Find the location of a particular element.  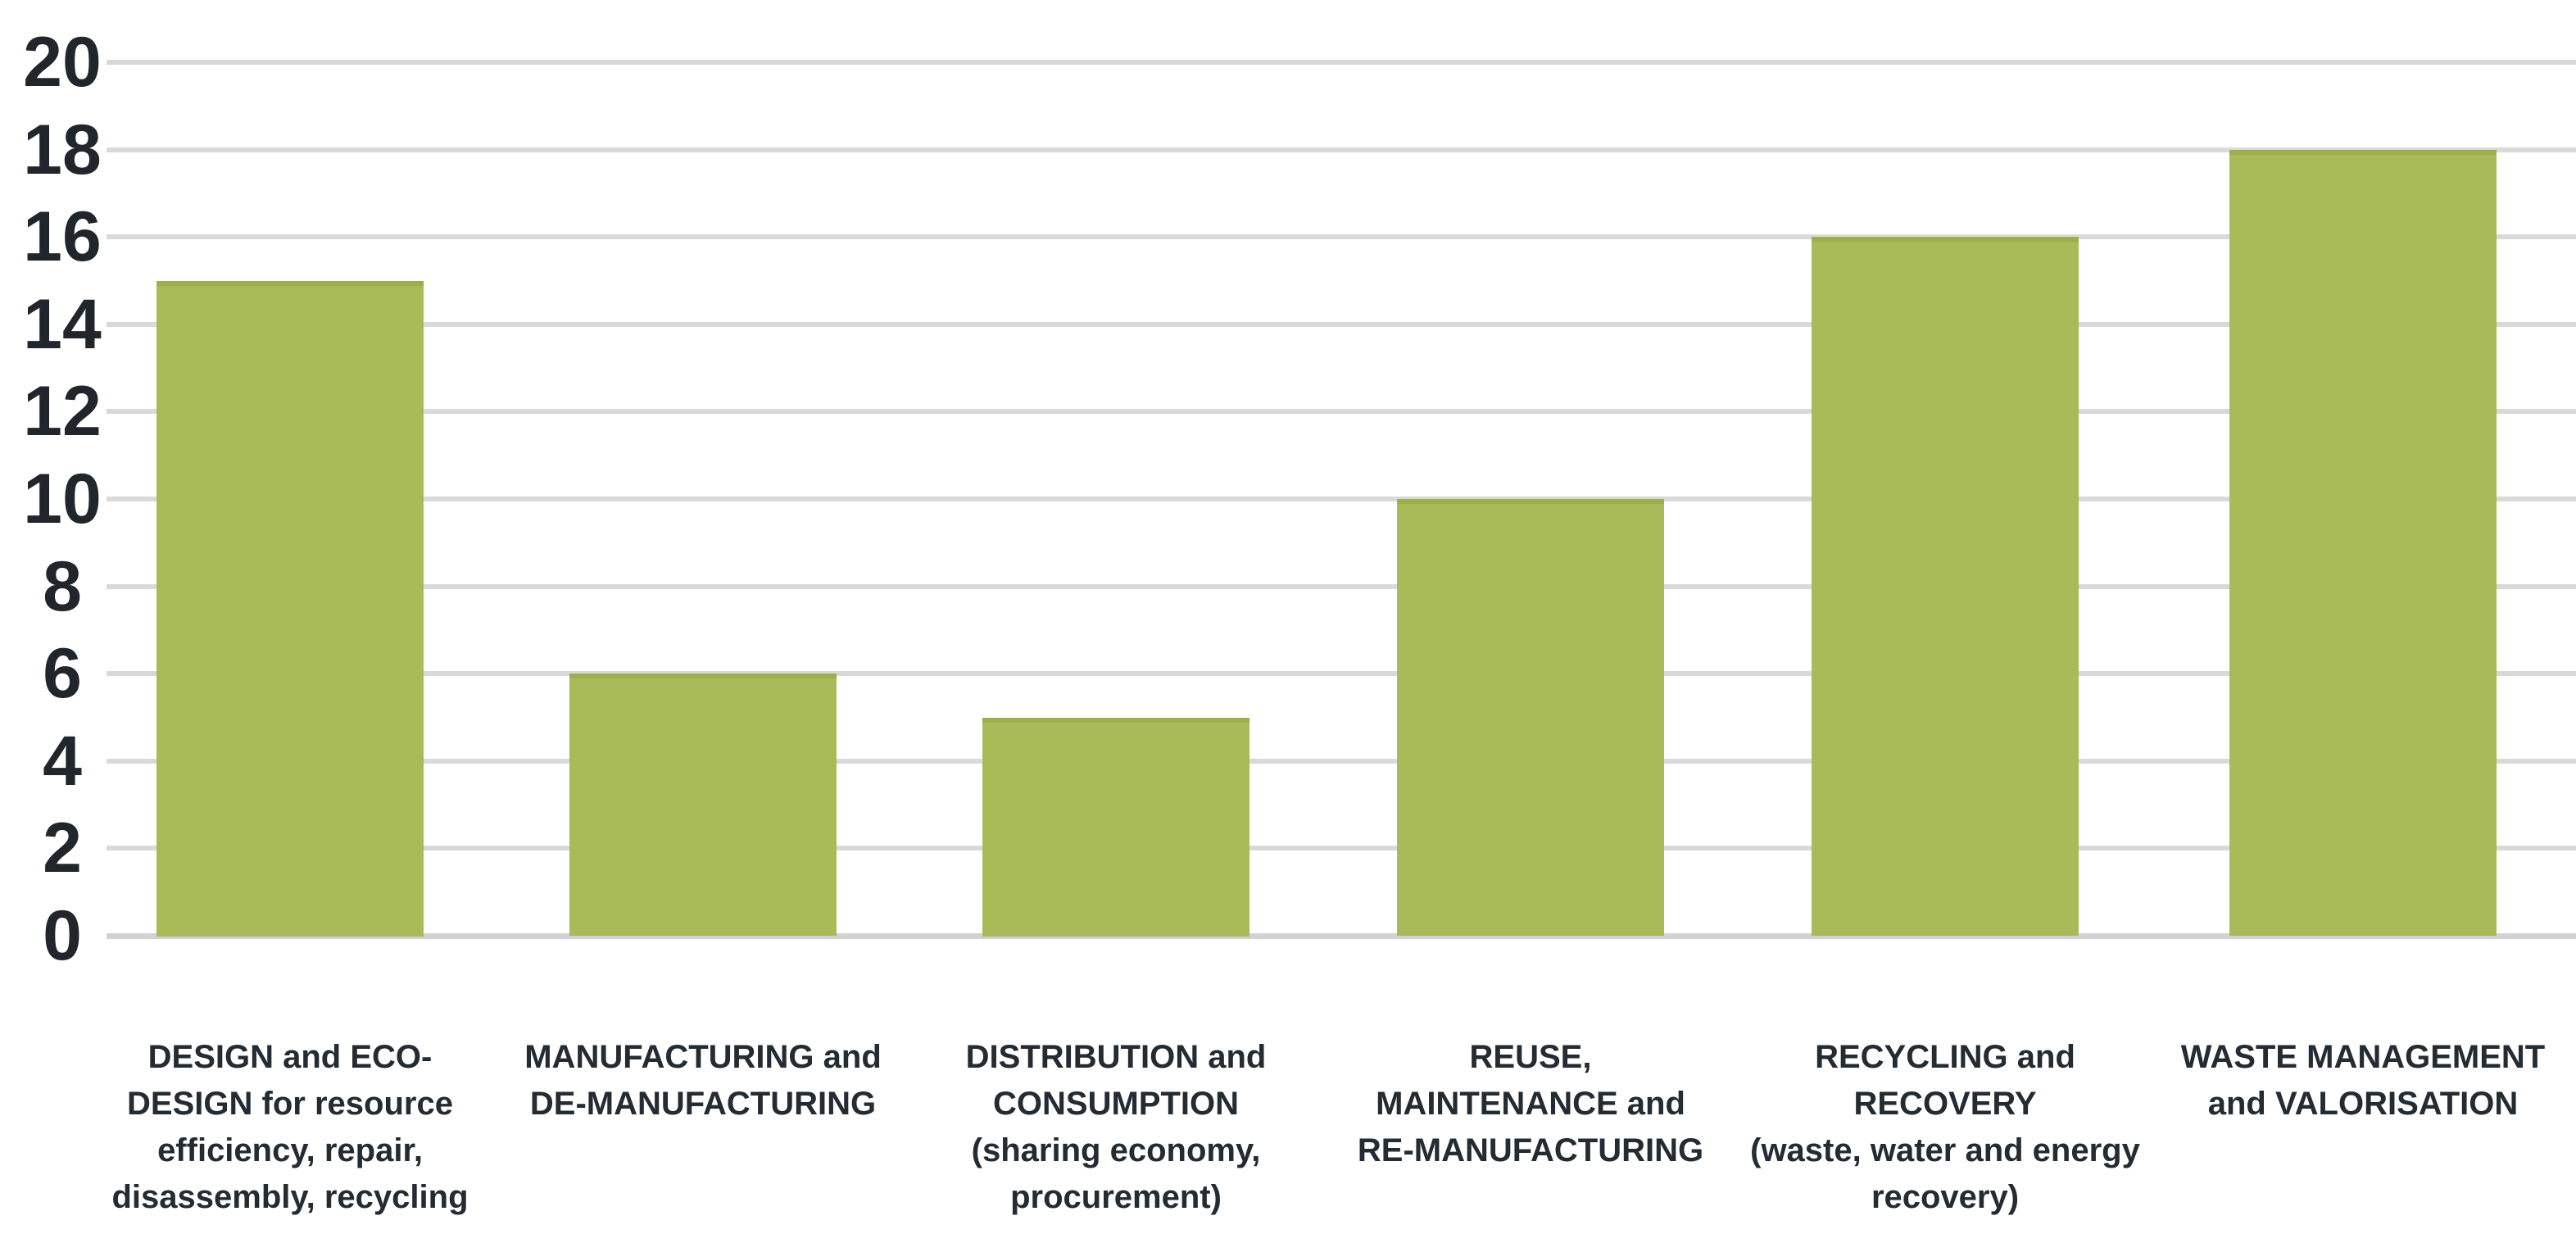

category-label-line: MAINTENANCE and is located at coordinates (1530, 1104).